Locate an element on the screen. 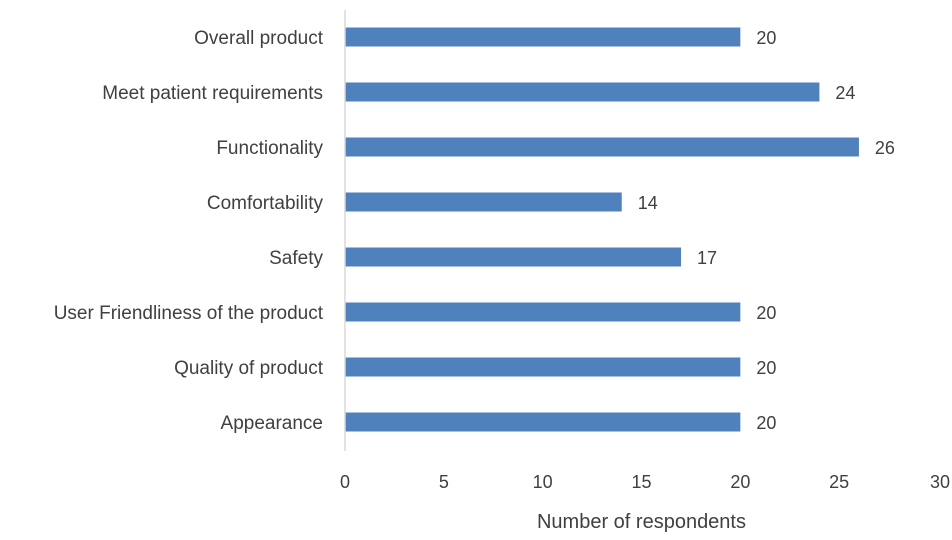 The width and height of the screenshot is (952, 540). category-label: Overall product is located at coordinates (259, 38).